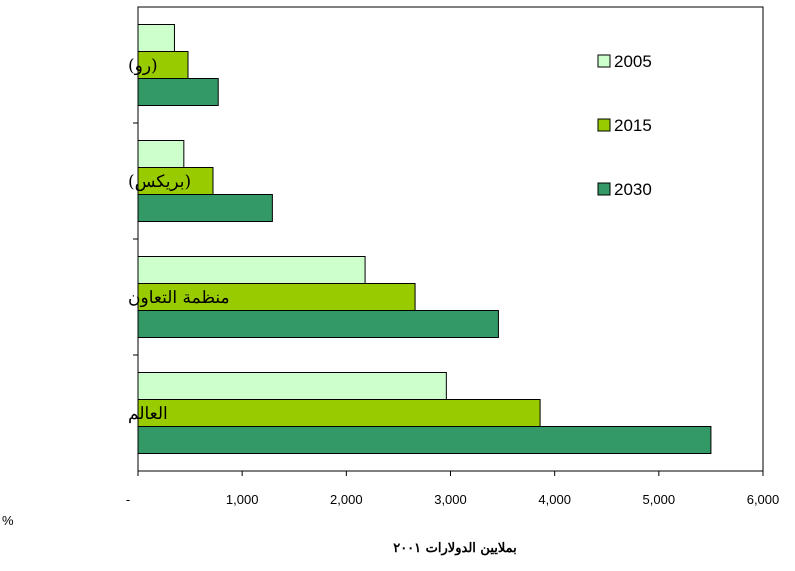 Image resolution: width=795 pixels, height=571 pixels. I want to click on bar-cat1-2005, so click(161, 154).